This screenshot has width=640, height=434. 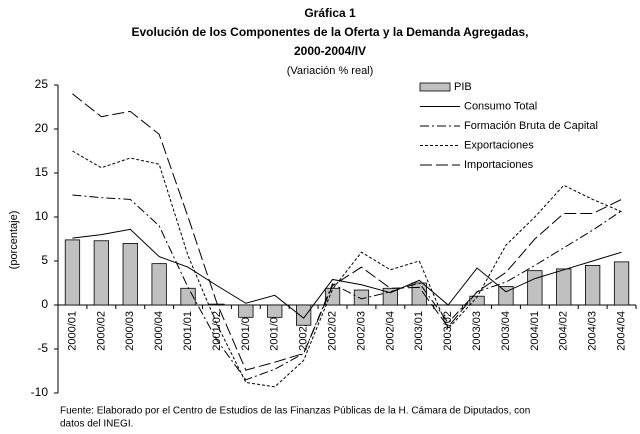 I want to click on x-tick-label: 2001/04, so click(x=275, y=331).